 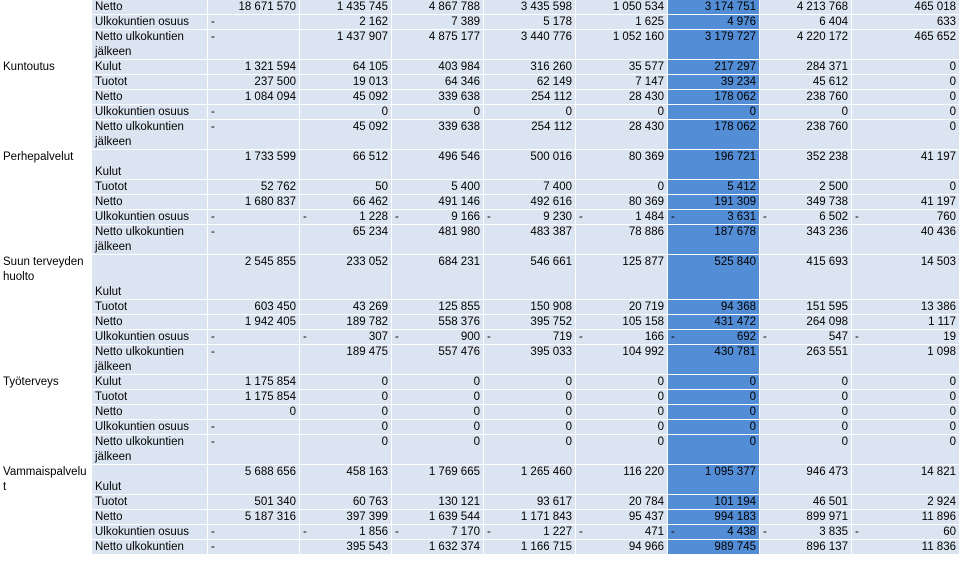 I want to click on value-cell: 989 745, so click(x=714, y=547).